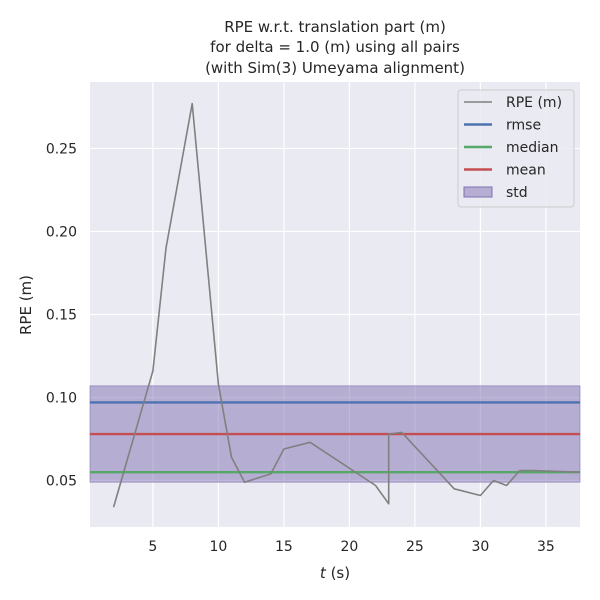 The width and height of the screenshot is (600, 600). What do you see at coordinates (481, 547) in the screenshot?
I see `x-tick-label: 30` at bounding box center [481, 547].